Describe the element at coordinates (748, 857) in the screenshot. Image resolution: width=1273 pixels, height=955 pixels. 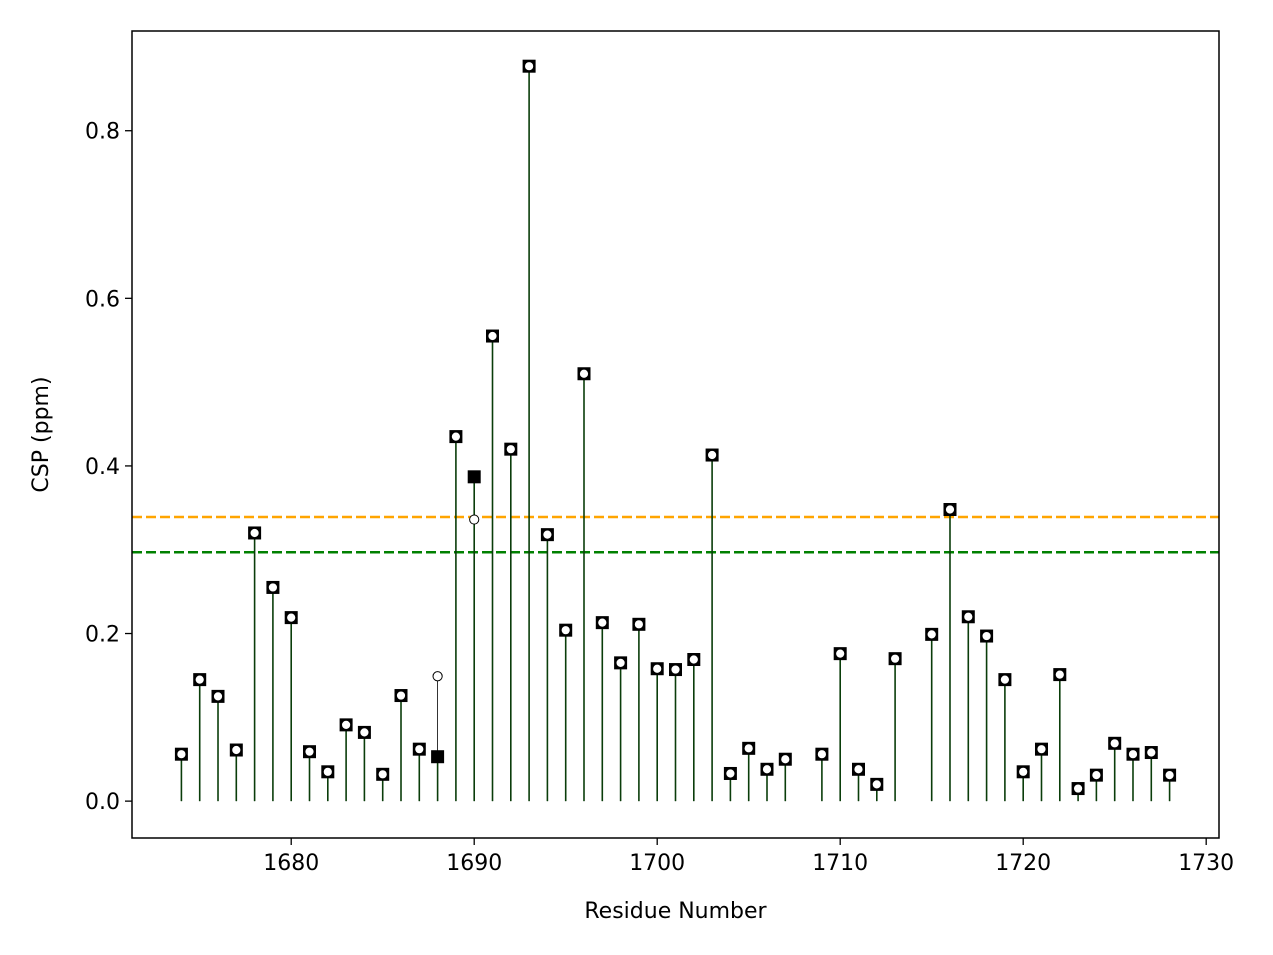
I see `x-axis-ticks: 1680 1690 1700 1710 1720 1730` at that location.